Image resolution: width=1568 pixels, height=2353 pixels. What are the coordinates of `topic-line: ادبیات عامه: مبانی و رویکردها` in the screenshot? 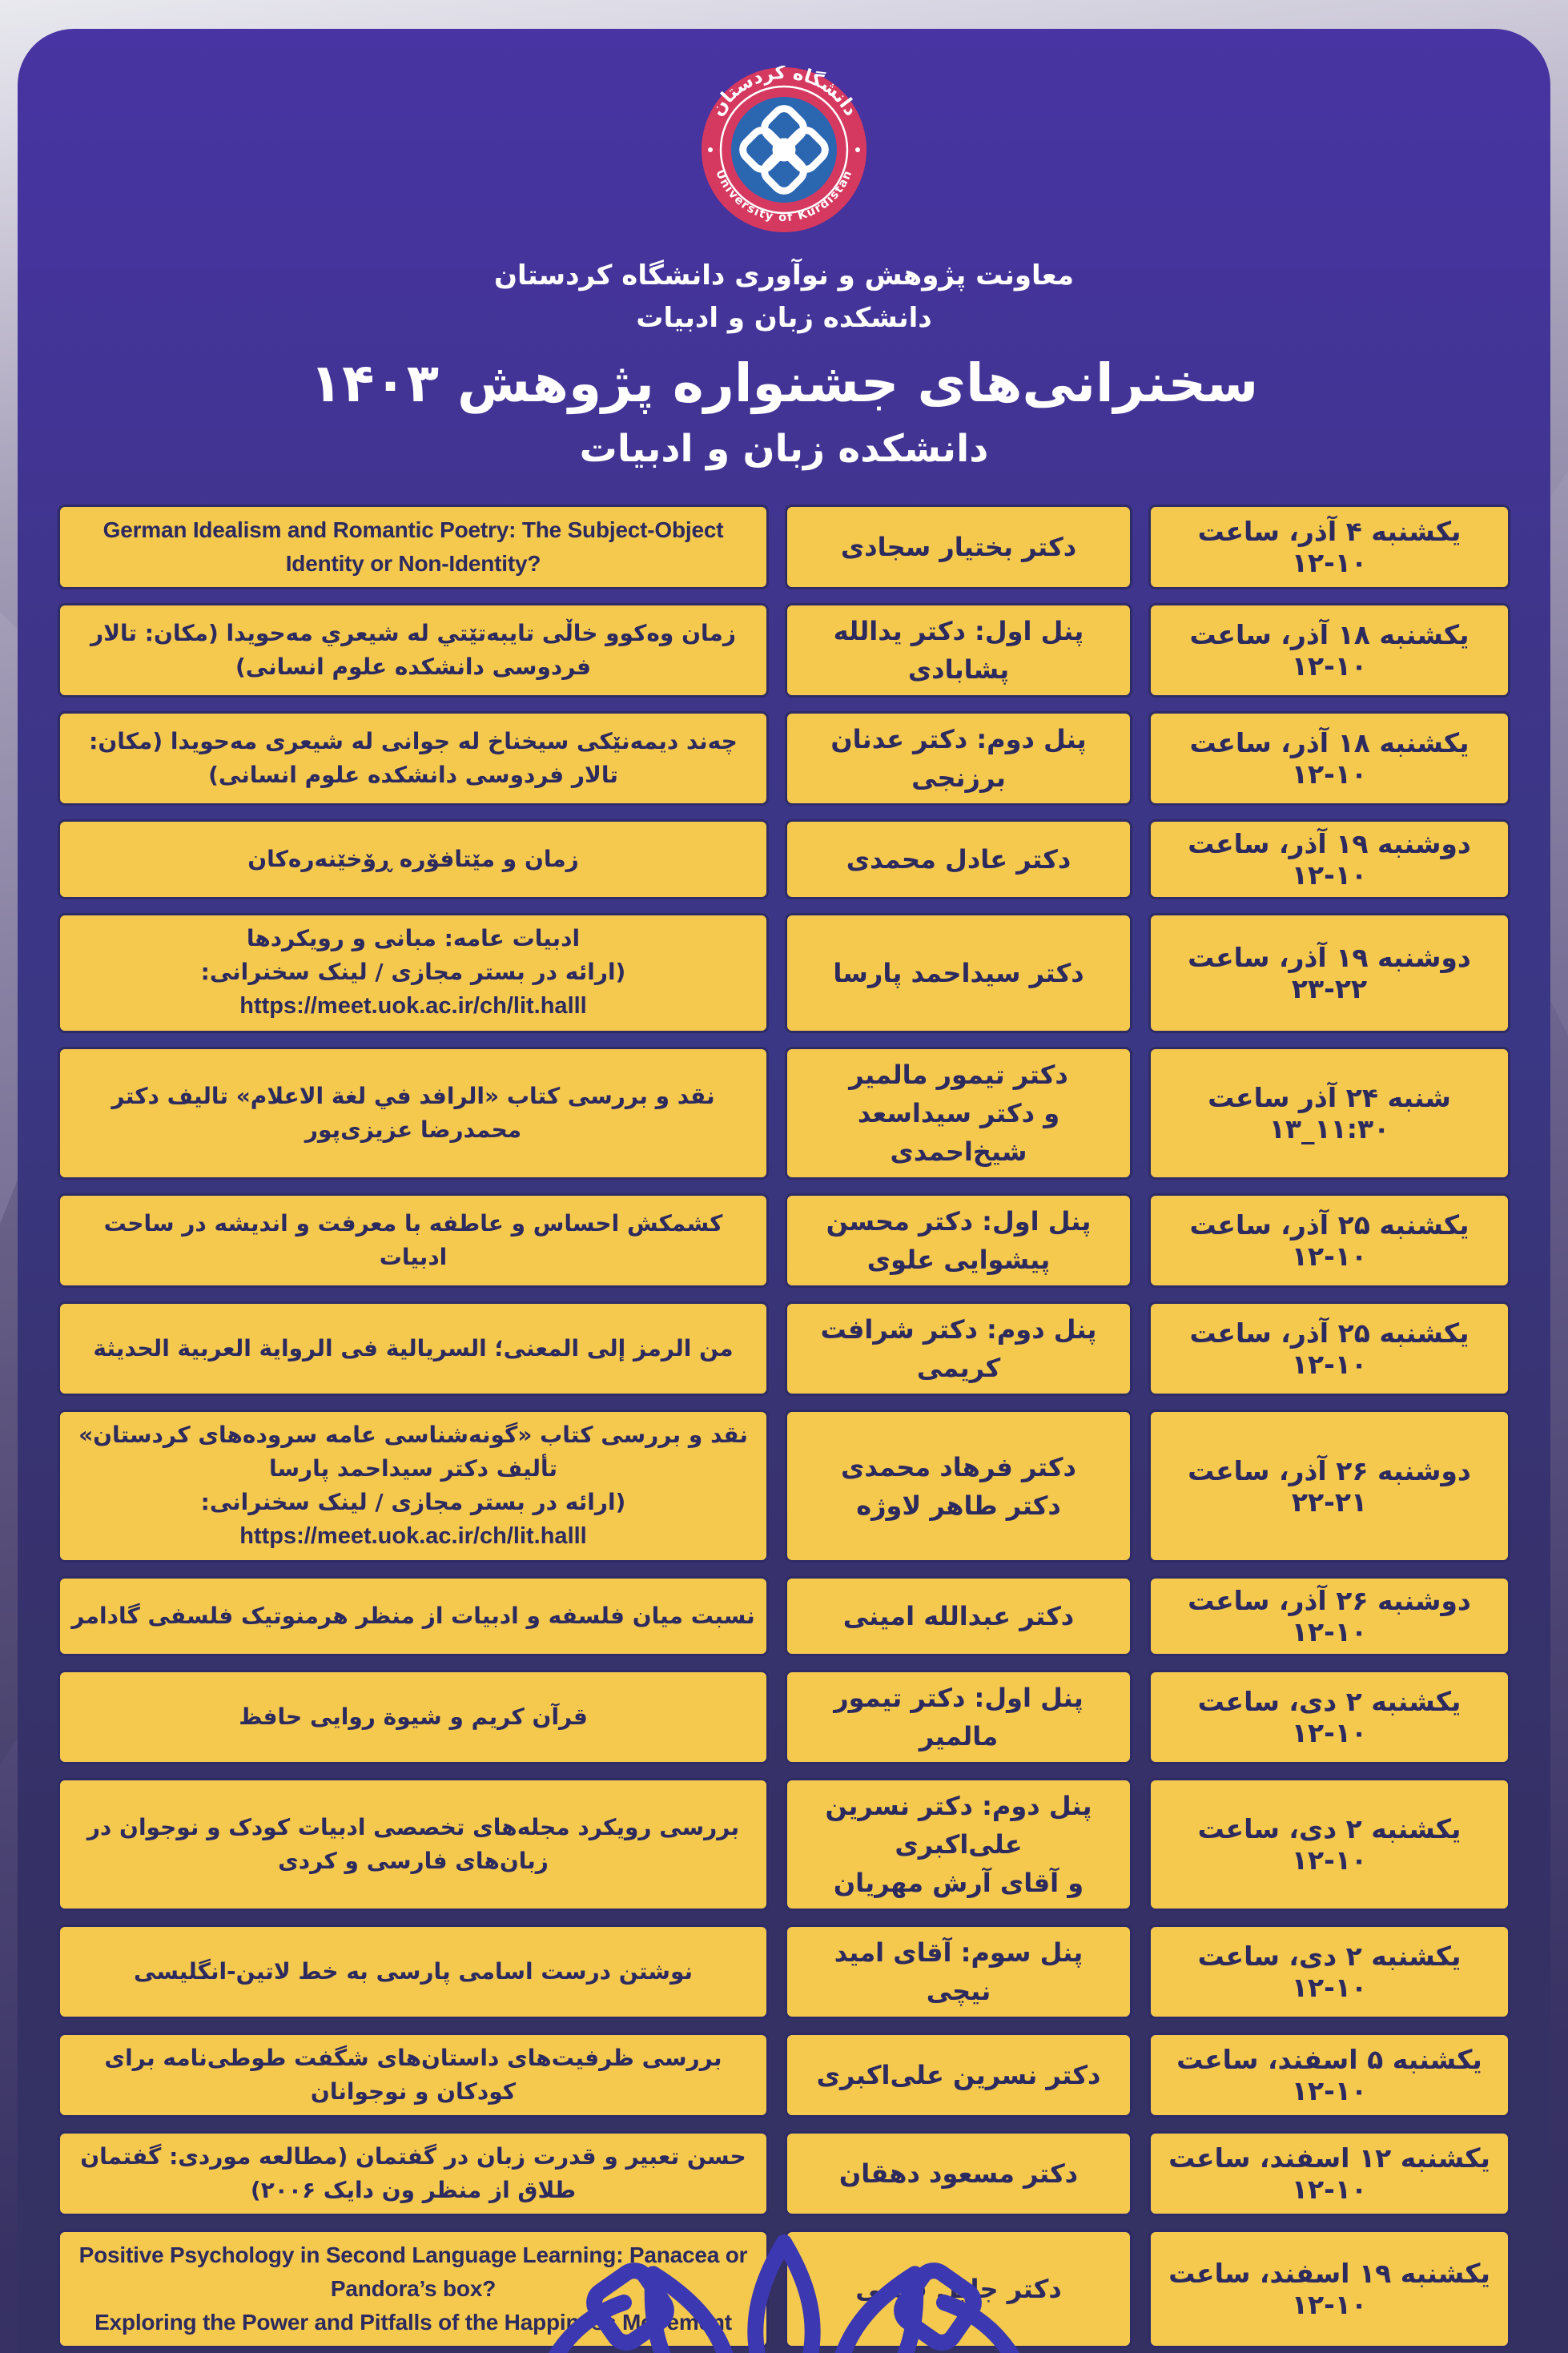 It's located at (414, 938).